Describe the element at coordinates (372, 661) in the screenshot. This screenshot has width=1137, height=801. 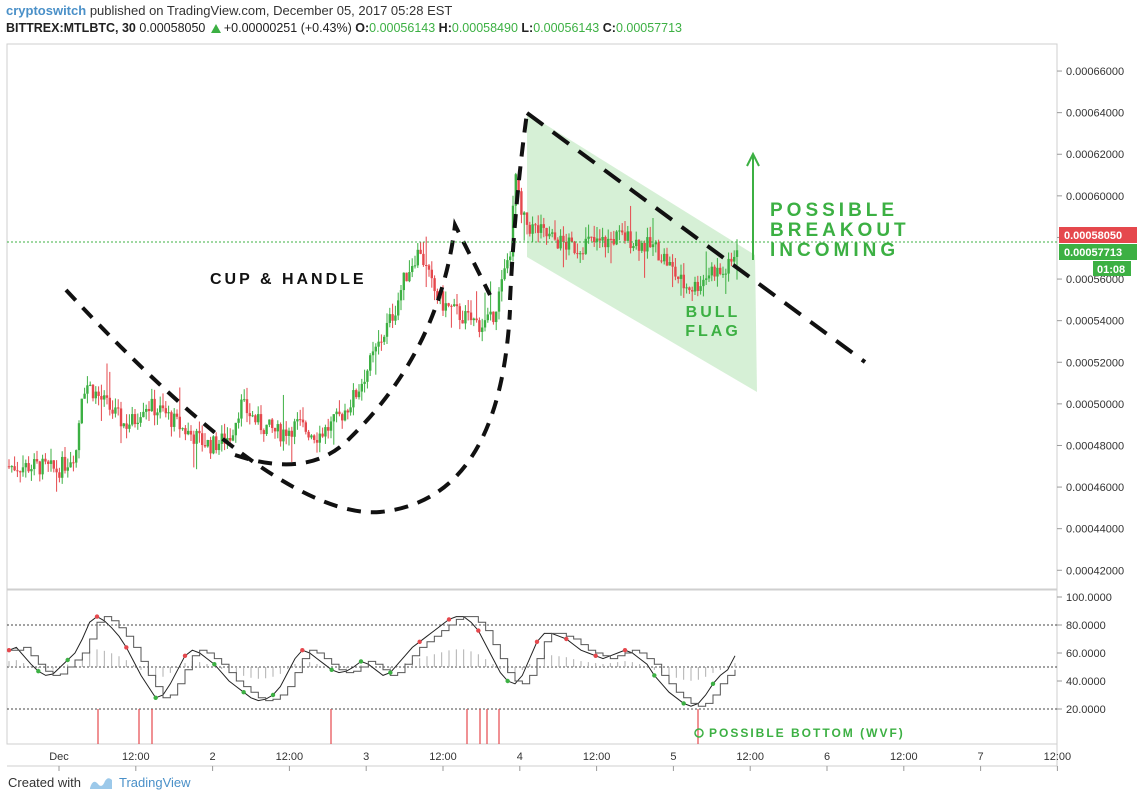
I see `indicator-signal-line` at that location.